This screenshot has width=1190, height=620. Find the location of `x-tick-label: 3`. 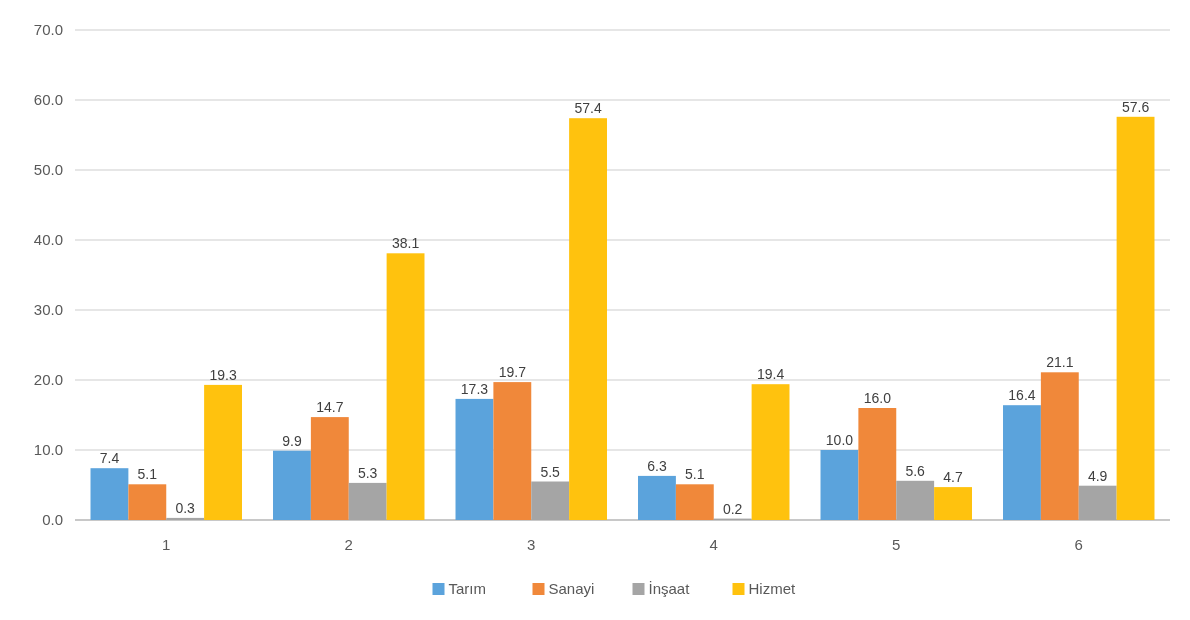

x-tick-label: 3 is located at coordinates (531, 544).